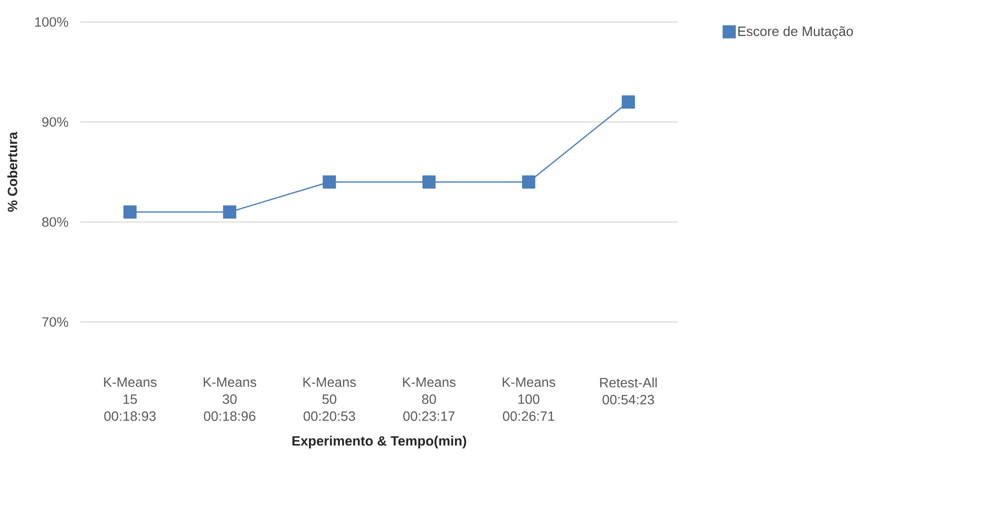 The width and height of the screenshot is (983, 522). Describe the element at coordinates (329, 399) in the screenshot. I see `x-tick-label: K-Means 50 00:20:53` at that location.